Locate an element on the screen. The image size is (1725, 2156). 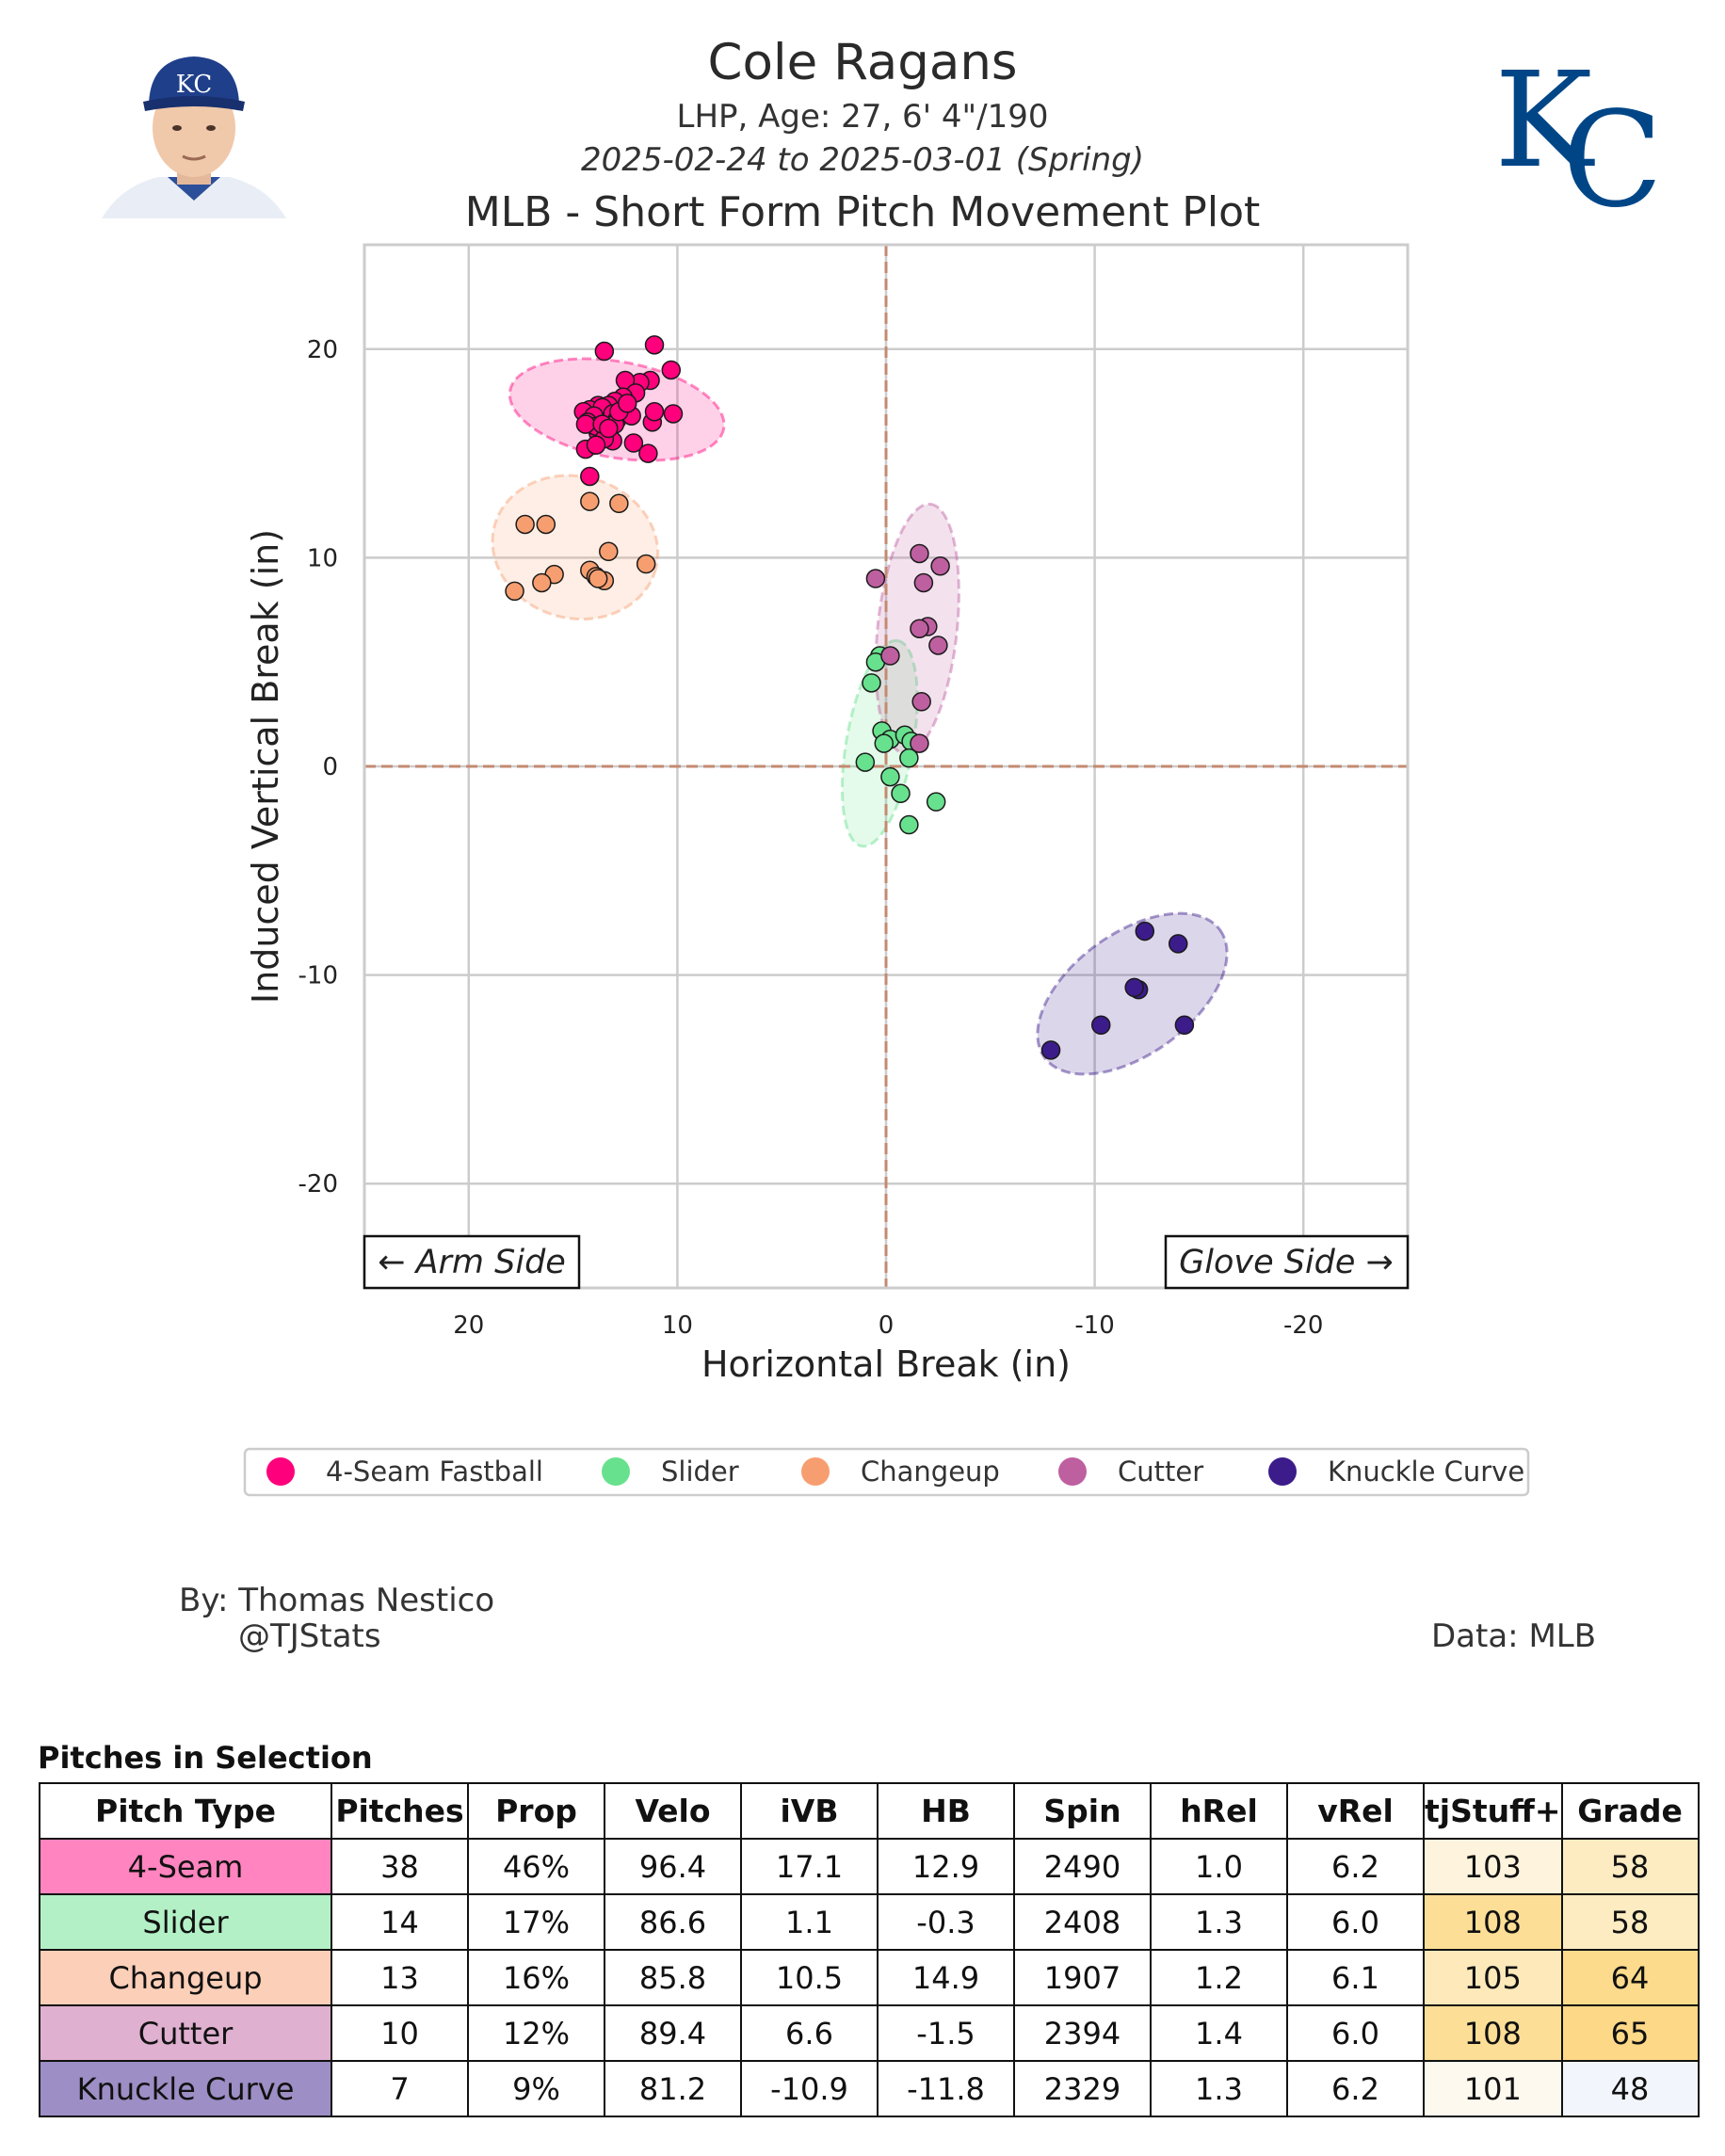
table-cell: 6.1 is located at coordinates (1356, 1977).